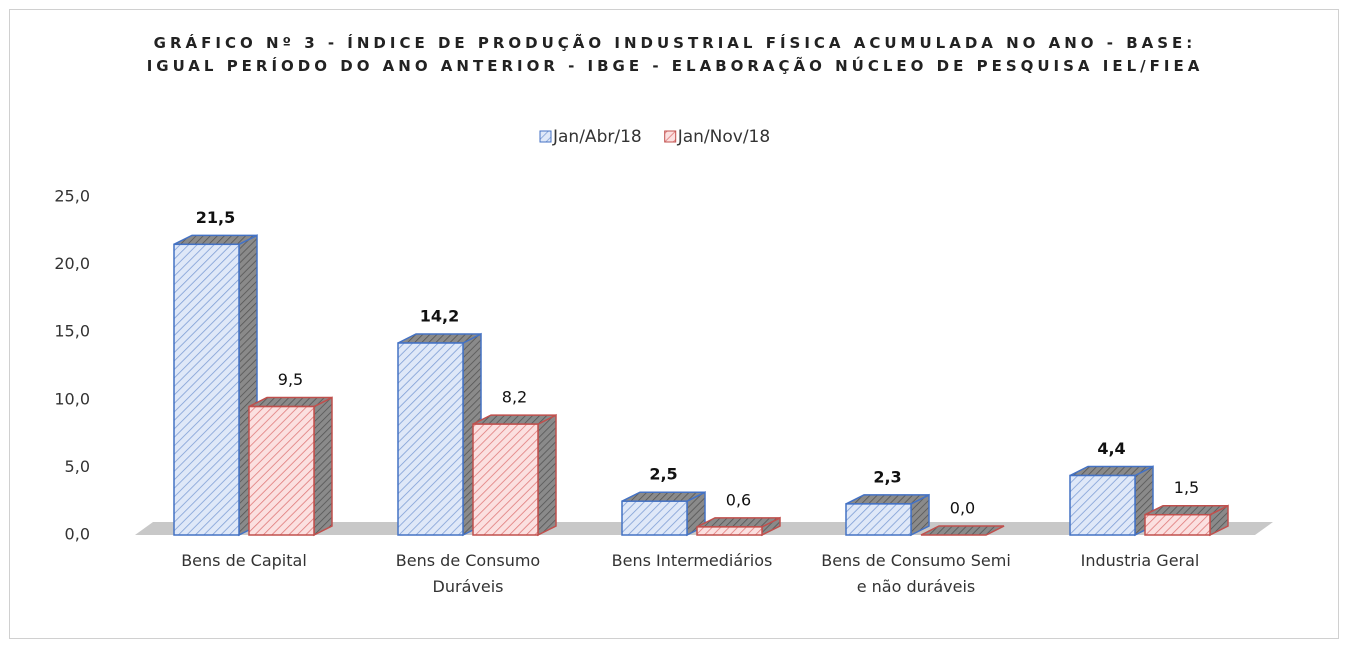  Describe the element at coordinates (72, 398) in the screenshot. I see `y-tick-label: 10,0` at that location.